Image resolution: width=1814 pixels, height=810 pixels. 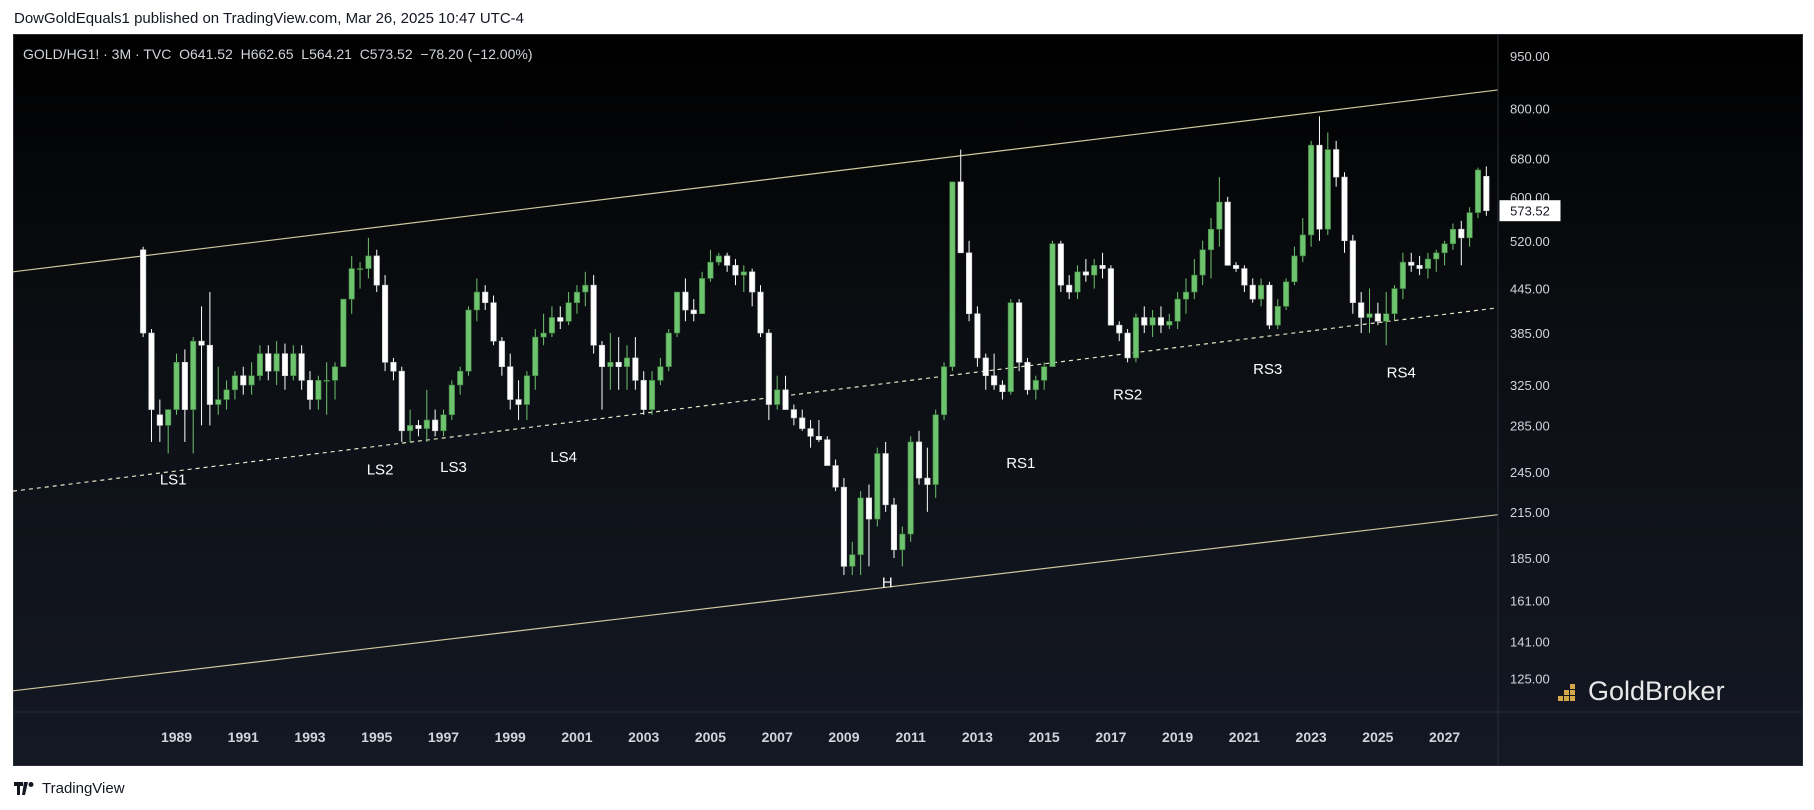 What do you see at coordinates (1530, 241) in the screenshot?
I see `y-tick-label: 520.00` at bounding box center [1530, 241].